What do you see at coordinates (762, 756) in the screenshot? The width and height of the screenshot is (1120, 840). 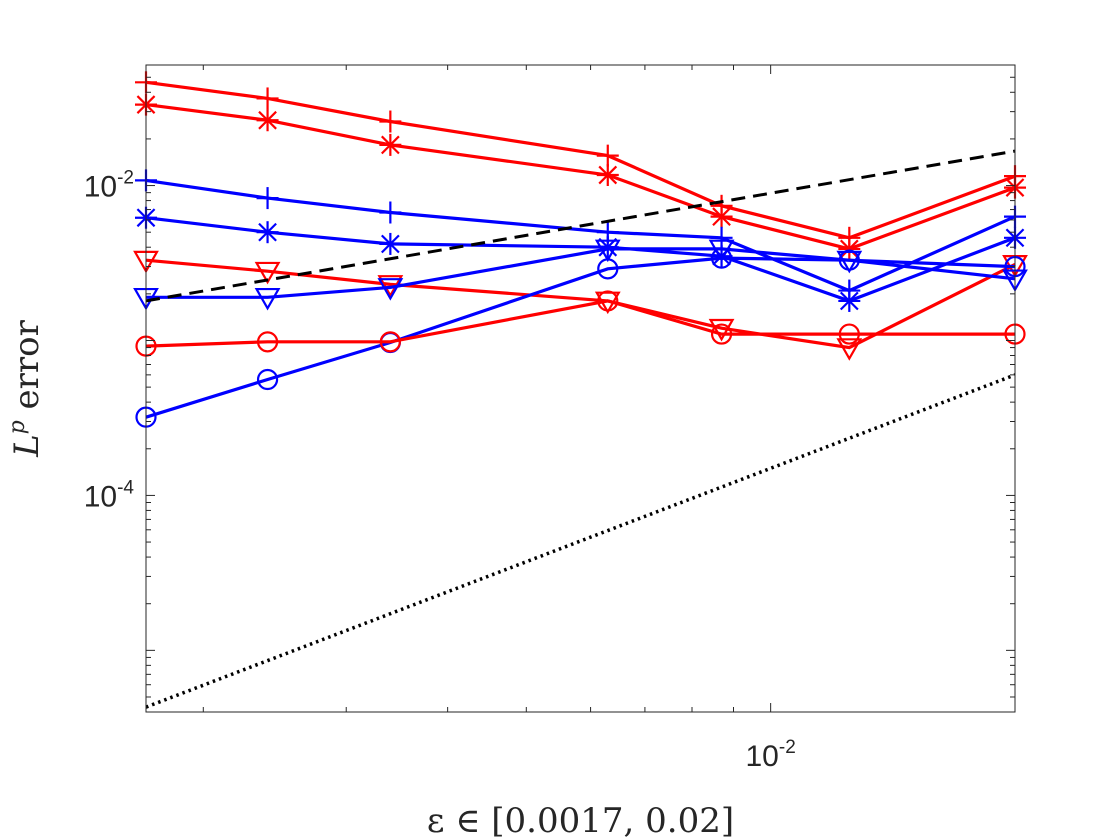 I see `x-tick-label-base: 10` at bounding box center [762, 756].